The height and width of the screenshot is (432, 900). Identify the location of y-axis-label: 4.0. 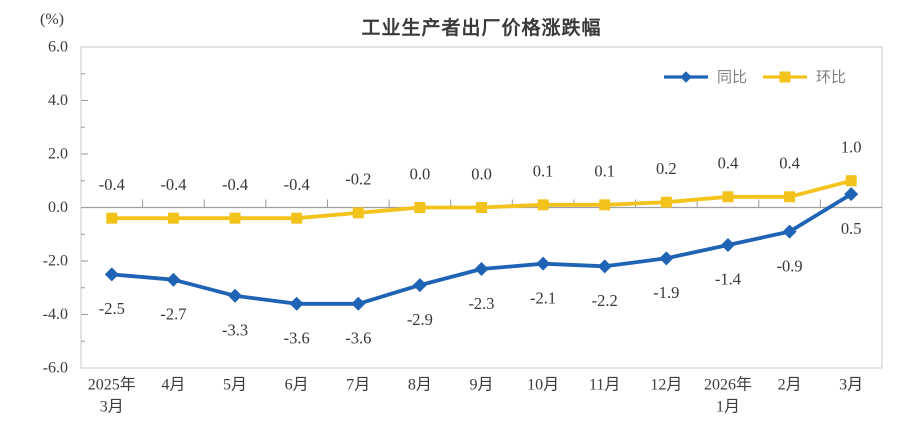
(58, 100).